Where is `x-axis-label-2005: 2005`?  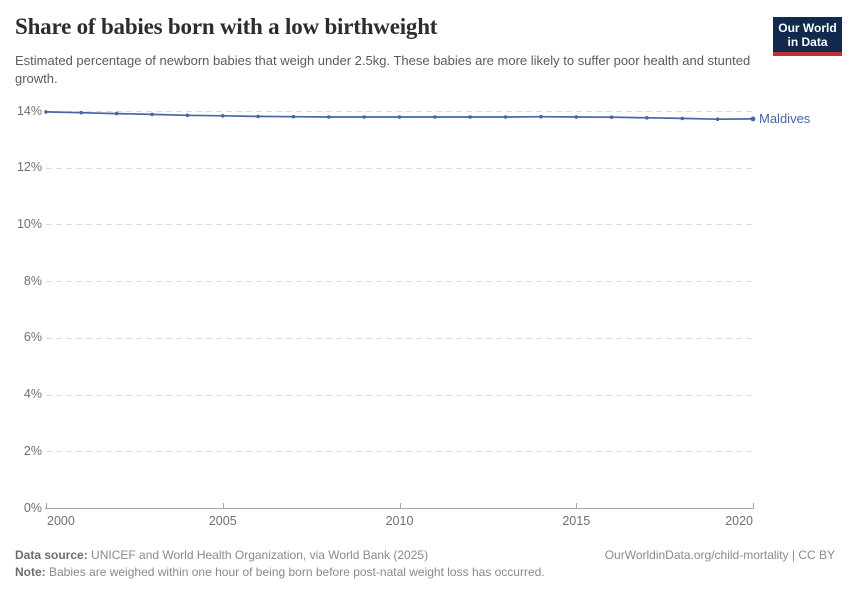 x-axis-label-2005: 2005 is located at coordinates (222, 521).